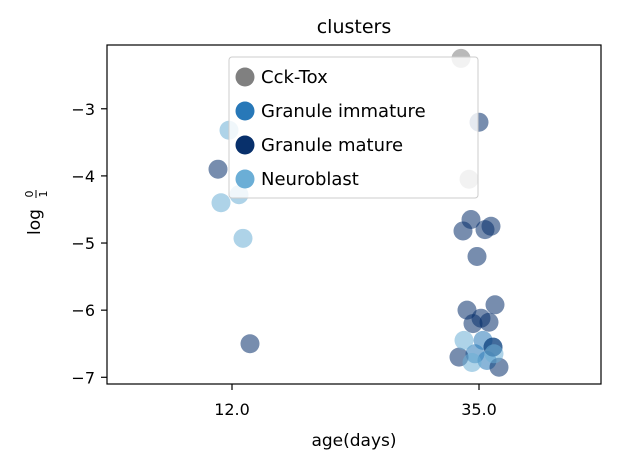  I want to click on legend-marker-granule-immature, so click(245, 111).